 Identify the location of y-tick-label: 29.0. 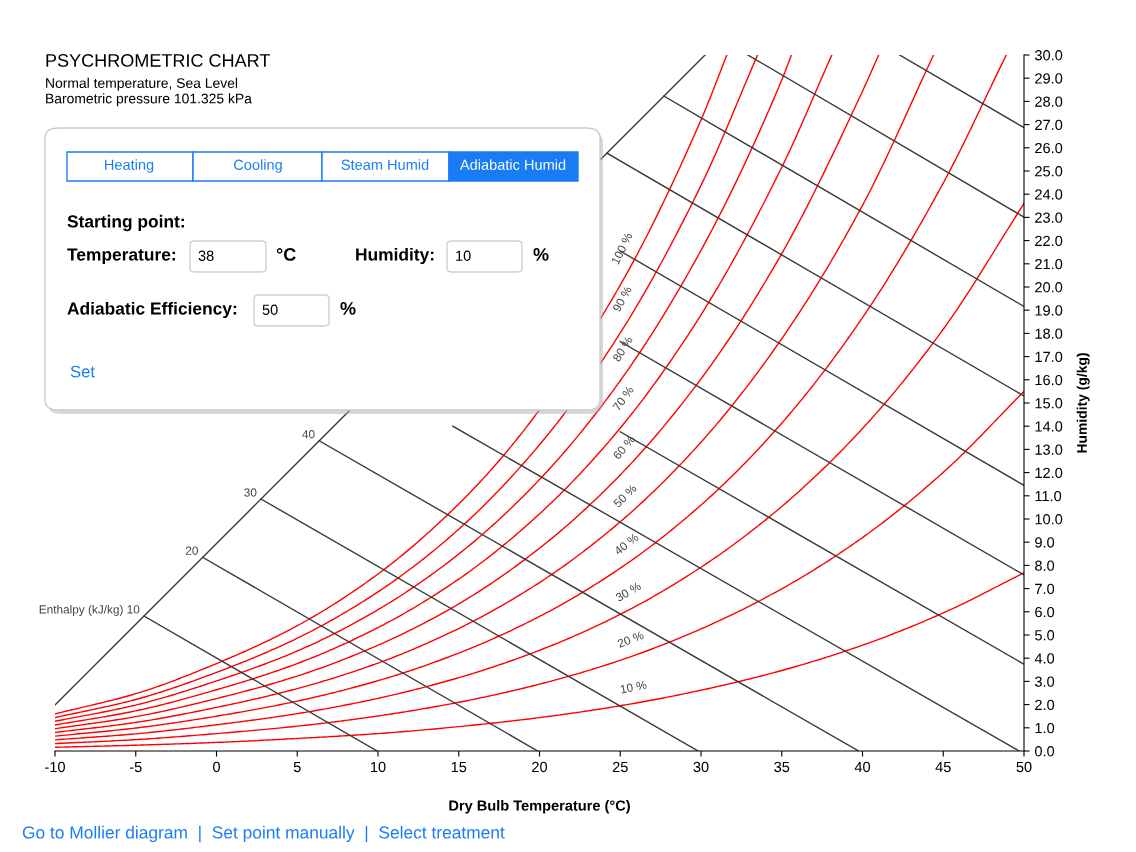
(1049, 78).